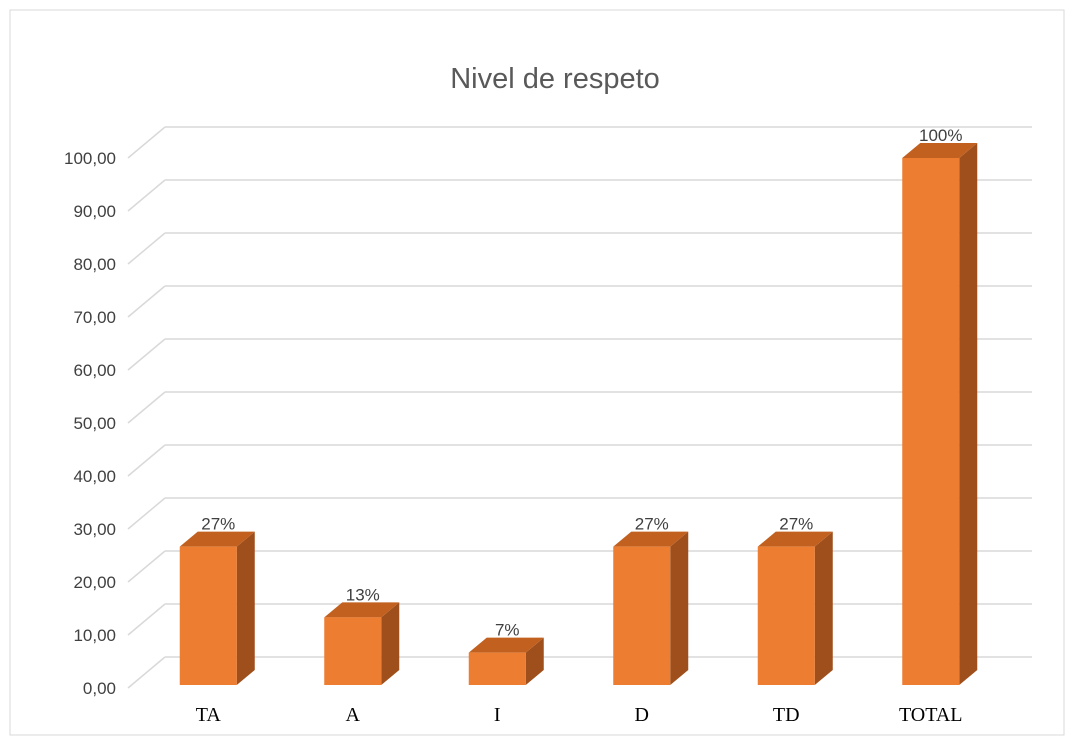 The height and width of the screenshot is (740, 1075). Describe the element at coordinates (940, 135) in the screenshot. I see `data-label: 100%` at that location.